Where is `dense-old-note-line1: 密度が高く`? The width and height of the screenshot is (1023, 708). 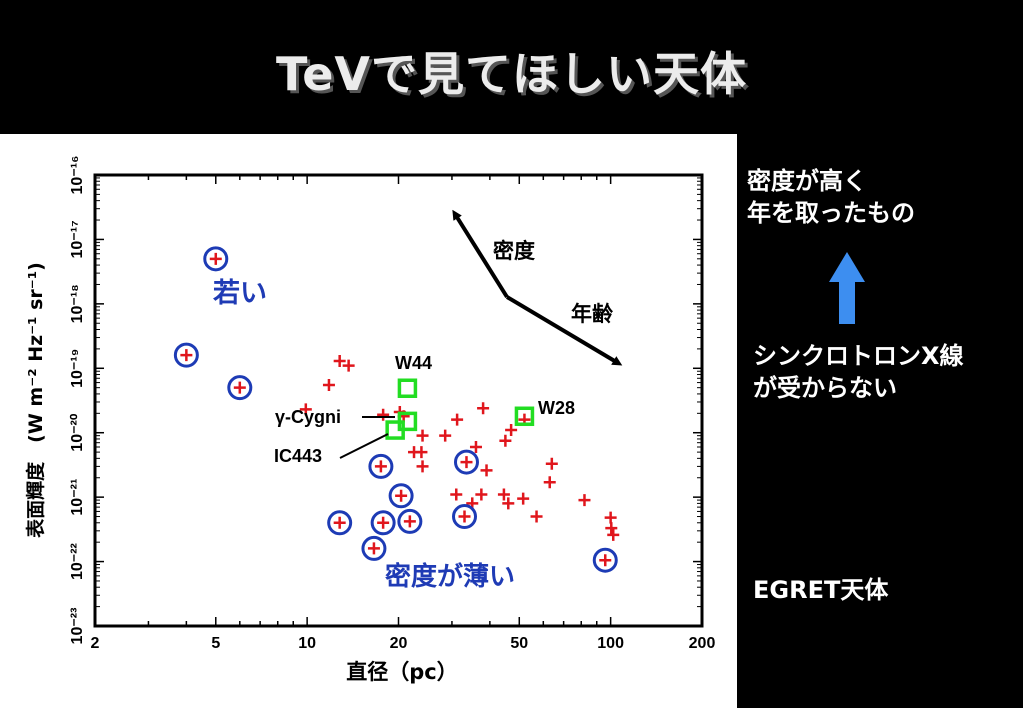 dense-old-note-line1: 密度が高く is located at coordinates (807, 181).